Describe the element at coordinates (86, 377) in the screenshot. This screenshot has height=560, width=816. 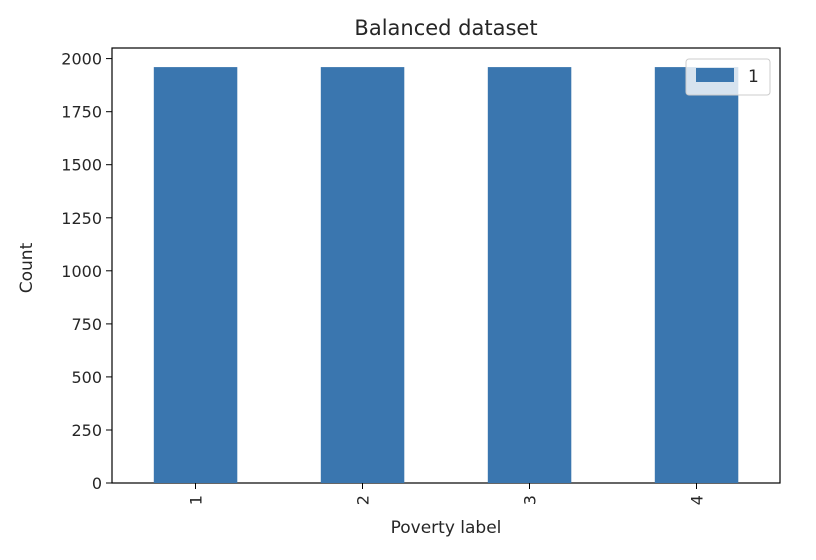
I see `y-tick-label: 500` at that location.